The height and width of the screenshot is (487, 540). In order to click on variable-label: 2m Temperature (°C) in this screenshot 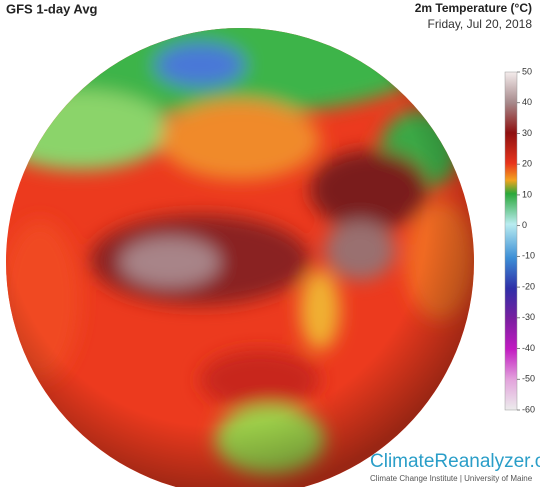, I will do `click(473, 8)`.